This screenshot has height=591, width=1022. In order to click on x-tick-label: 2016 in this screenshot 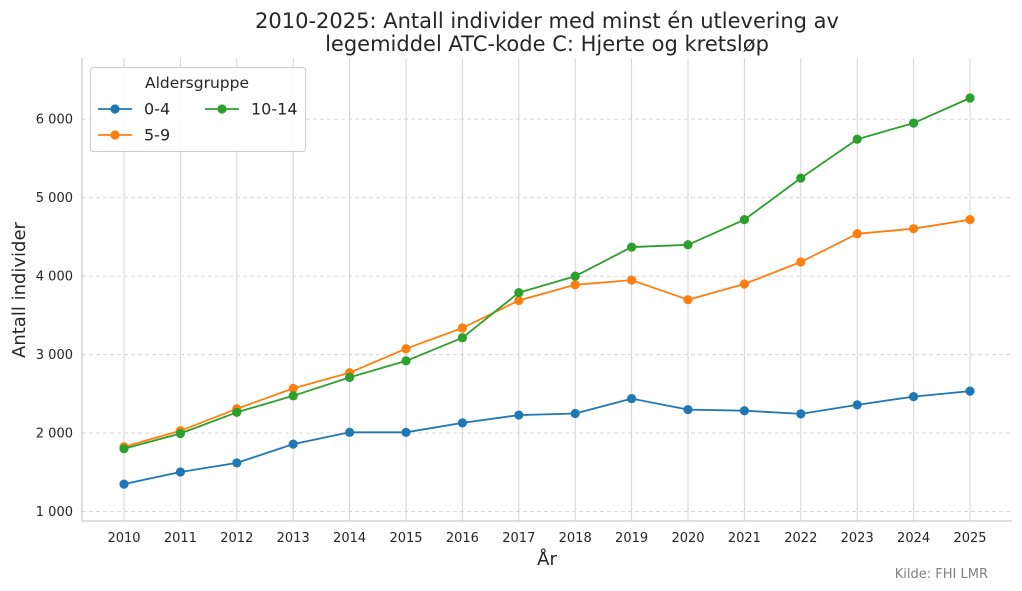, I will do `click(462, 538)`.